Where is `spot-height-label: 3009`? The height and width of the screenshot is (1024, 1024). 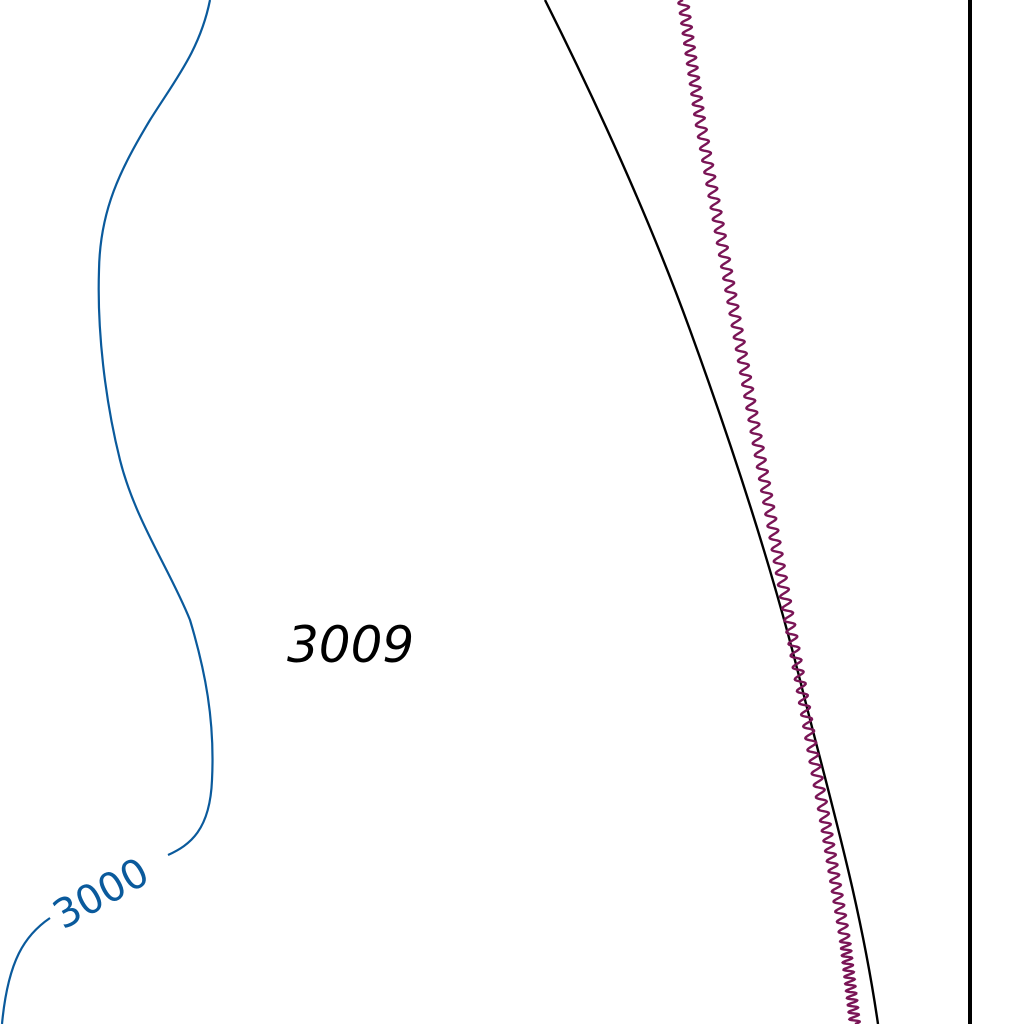 spot-height-label: 3009 is located at coordinates (350, 645).